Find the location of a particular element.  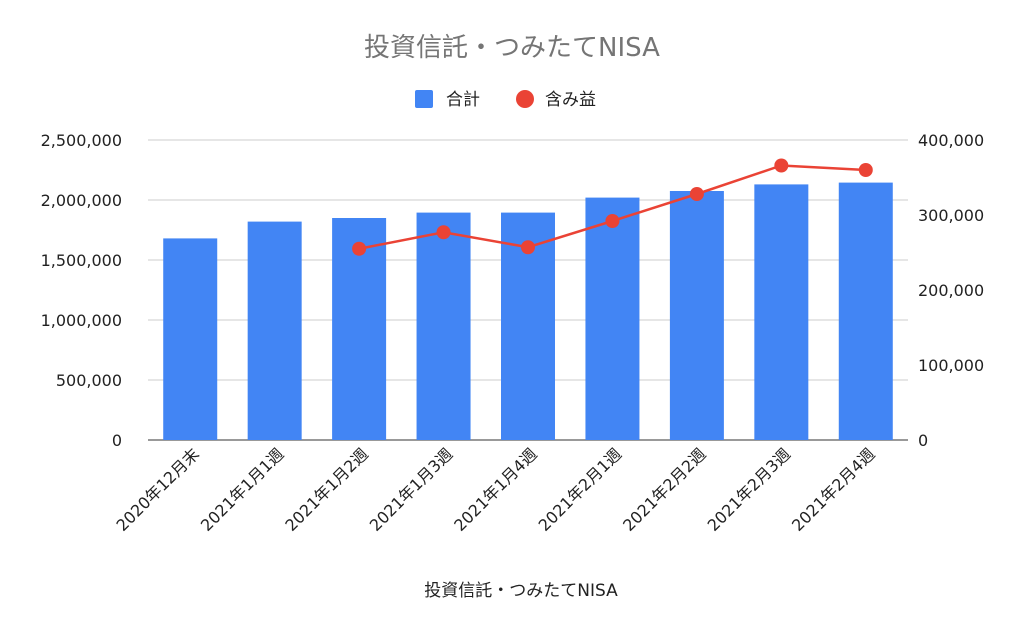

legend-label-unrealized-gain: 含み益 is located at coordinates (570, 100).